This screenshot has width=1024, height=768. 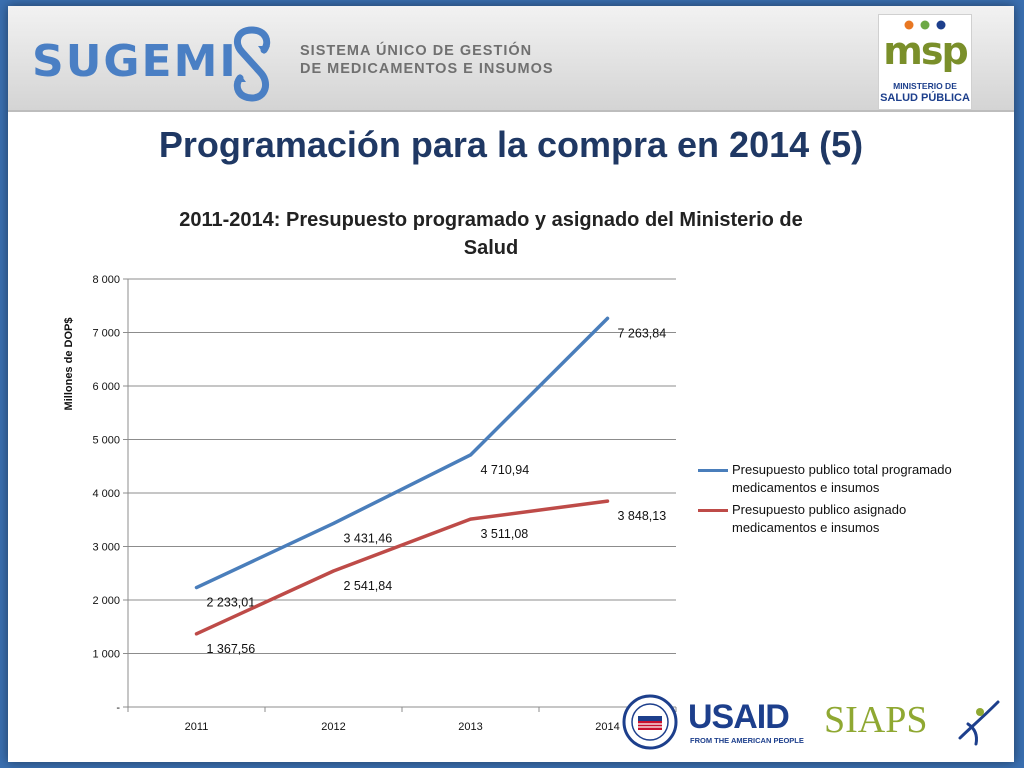 What do you see at coordinates (505, 470) in the screenshot?
I see `series-0-data-label-2013: 4 710,94` at bounding box center [505, 470].